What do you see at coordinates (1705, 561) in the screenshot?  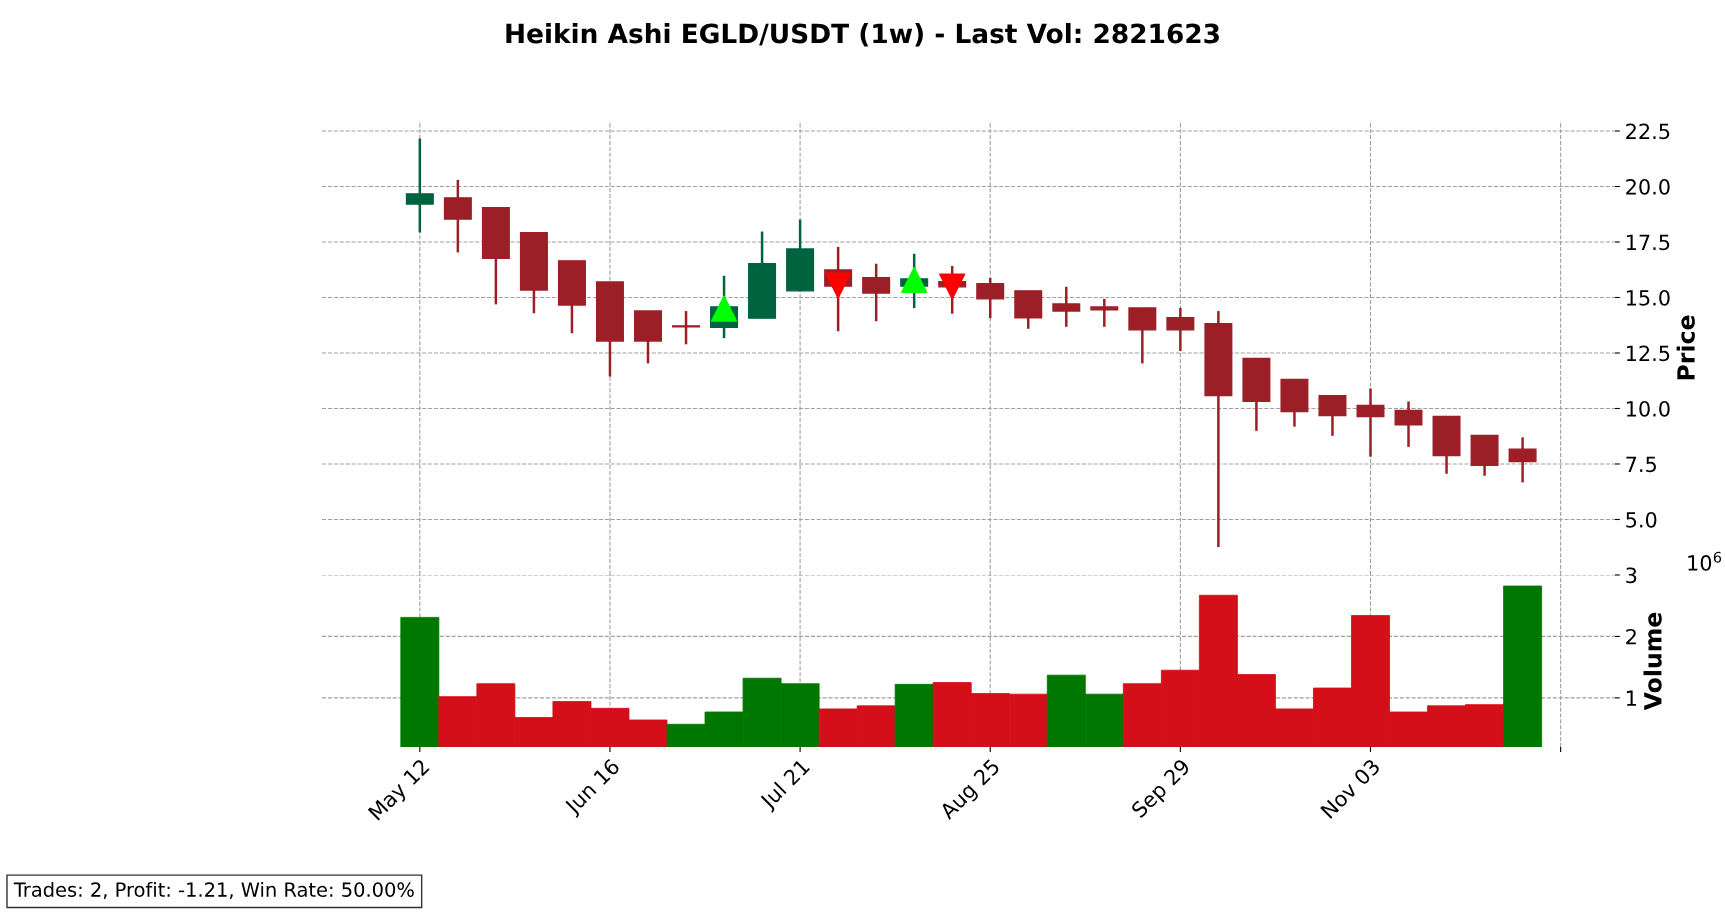 I see `text: 10$^{6}$` at bounding box center [1705, 561].